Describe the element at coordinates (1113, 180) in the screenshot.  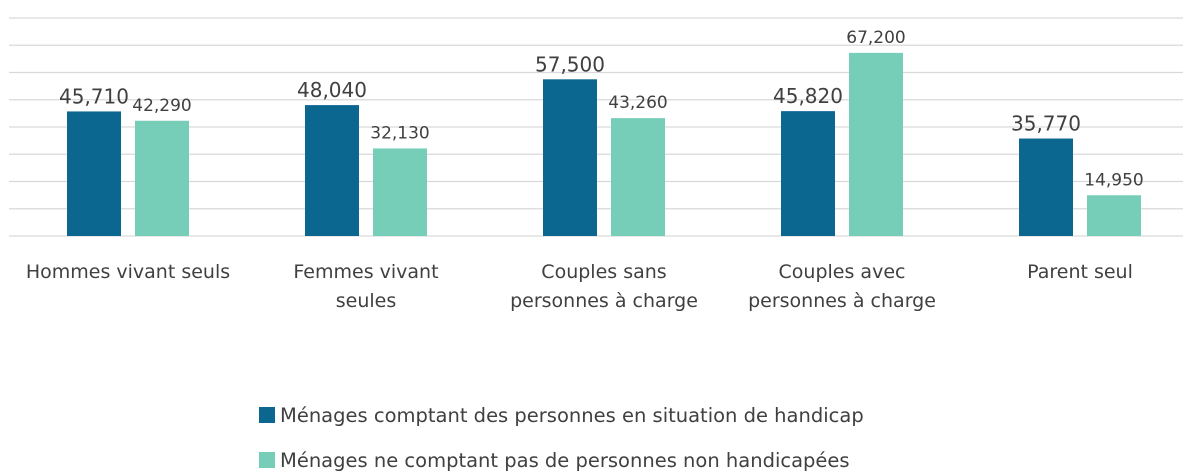
I see `data-label: 14,950` at that location.